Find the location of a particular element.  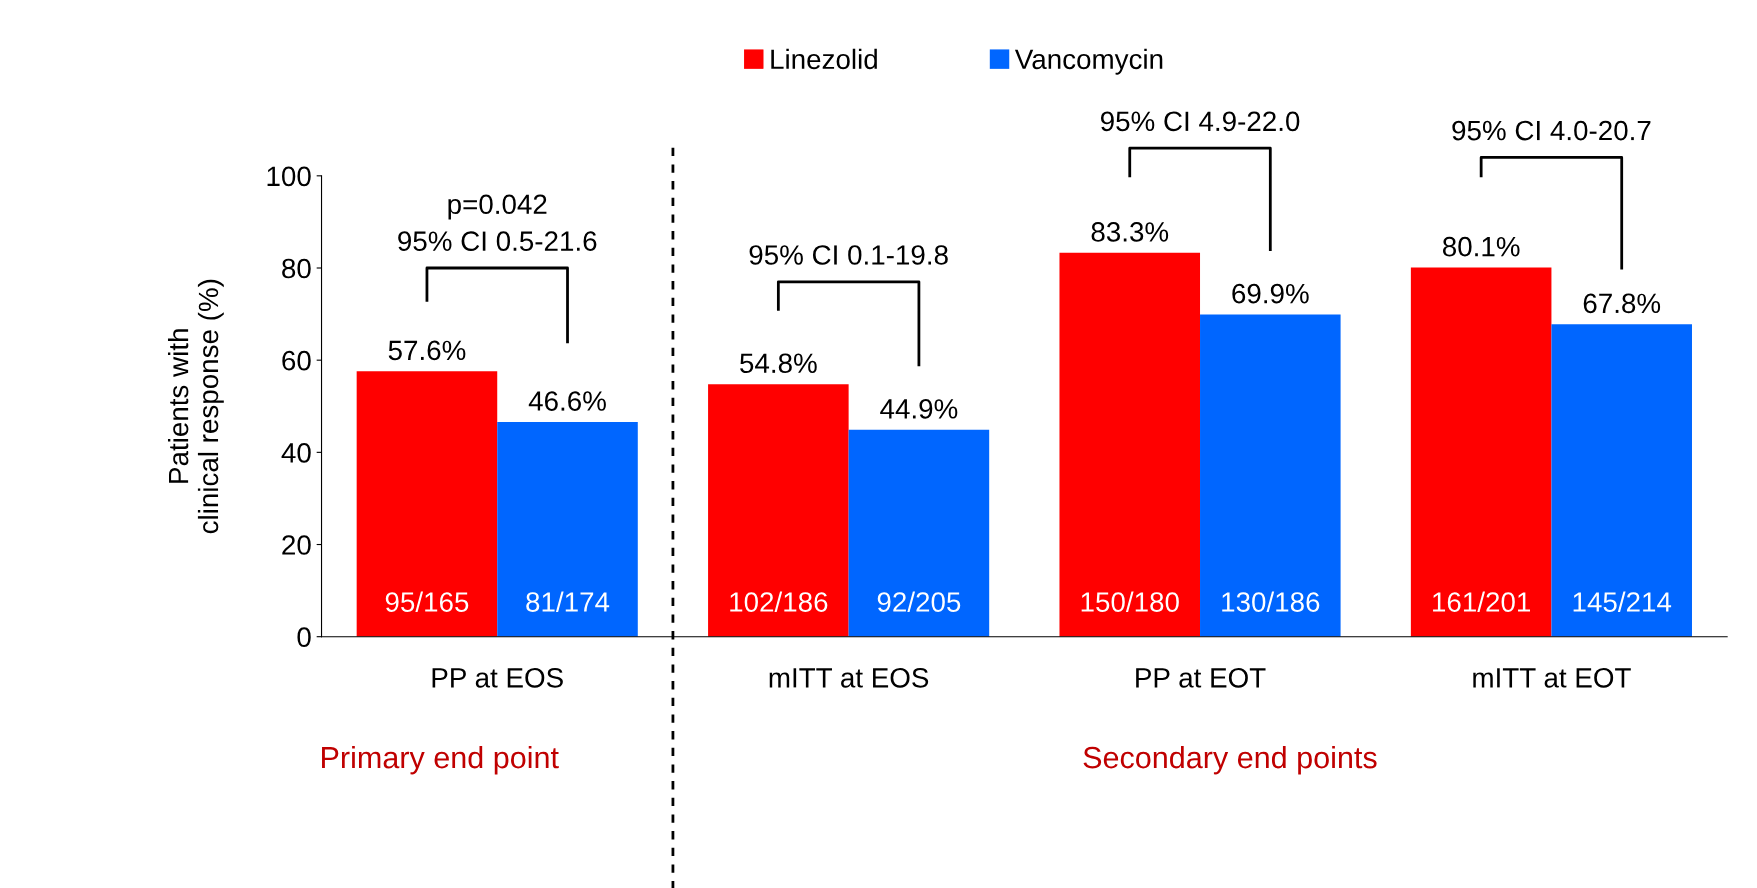

data-label: 57.6% is located at coordinates (427, 350).